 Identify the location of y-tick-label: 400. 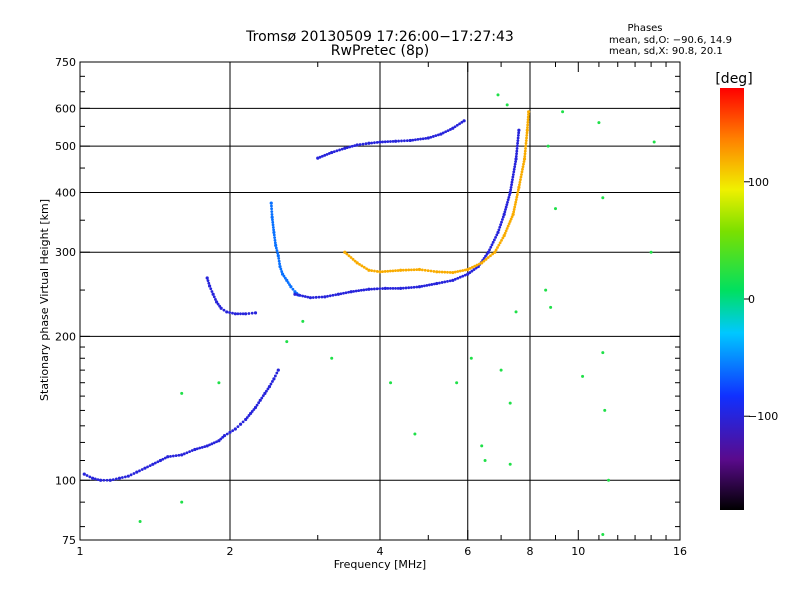
(65, 192).